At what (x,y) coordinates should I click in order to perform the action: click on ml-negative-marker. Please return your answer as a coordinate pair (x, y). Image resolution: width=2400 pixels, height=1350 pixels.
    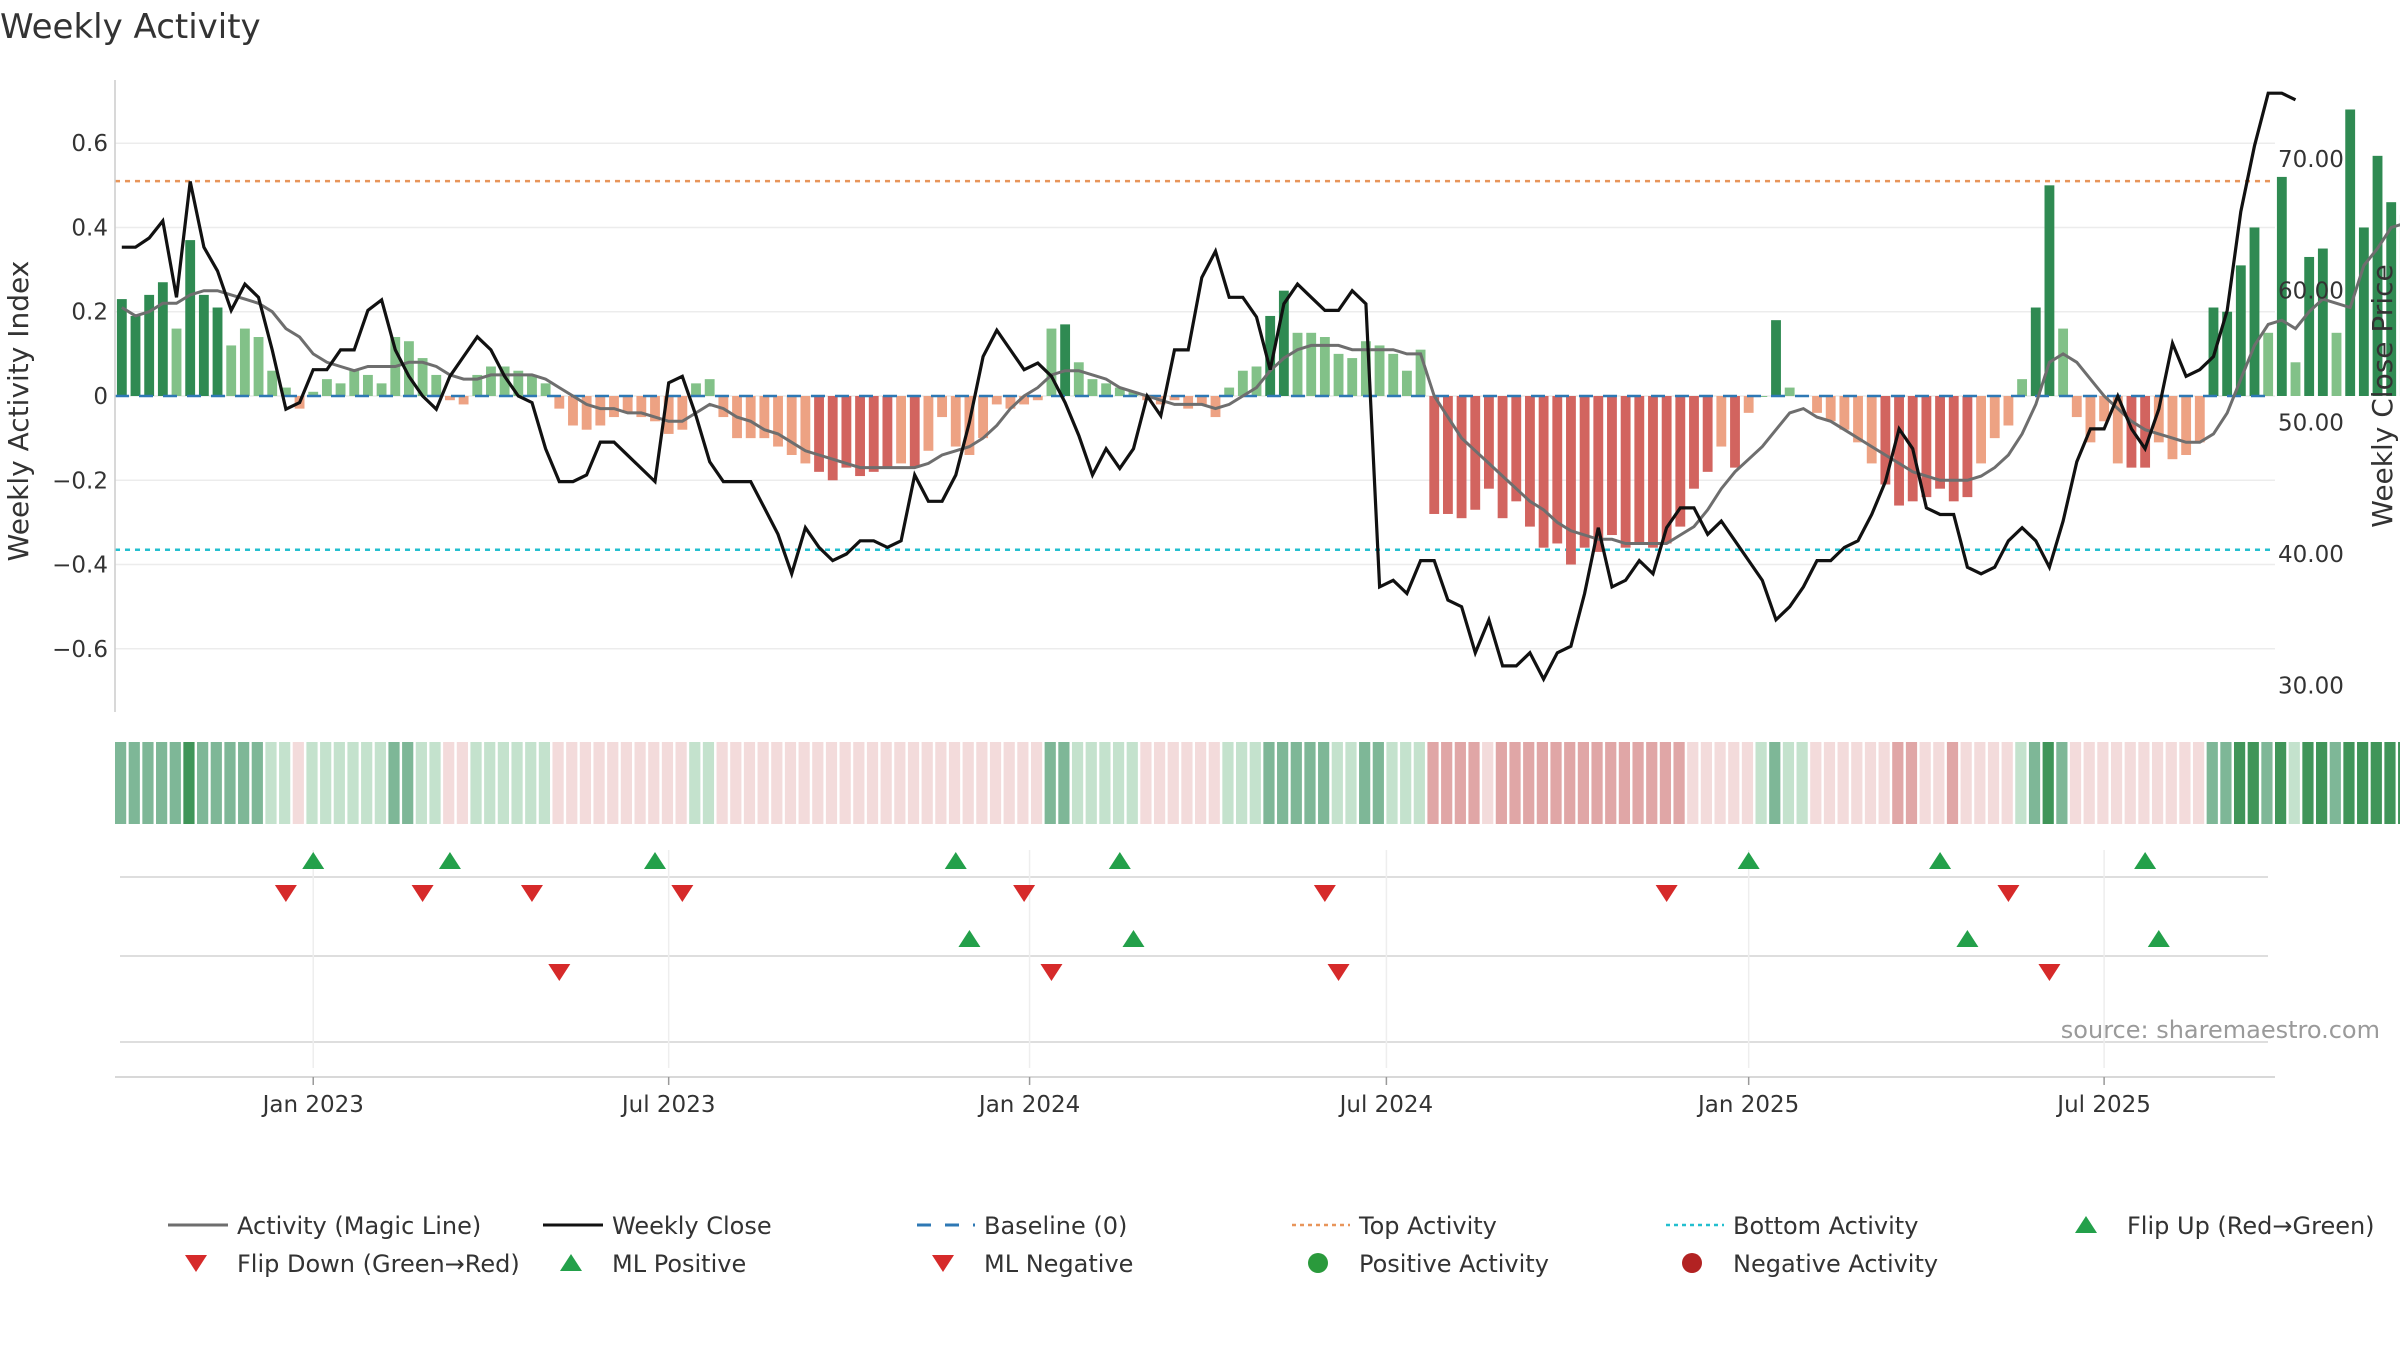
    Looking at the image, I should click on (1051, 972).